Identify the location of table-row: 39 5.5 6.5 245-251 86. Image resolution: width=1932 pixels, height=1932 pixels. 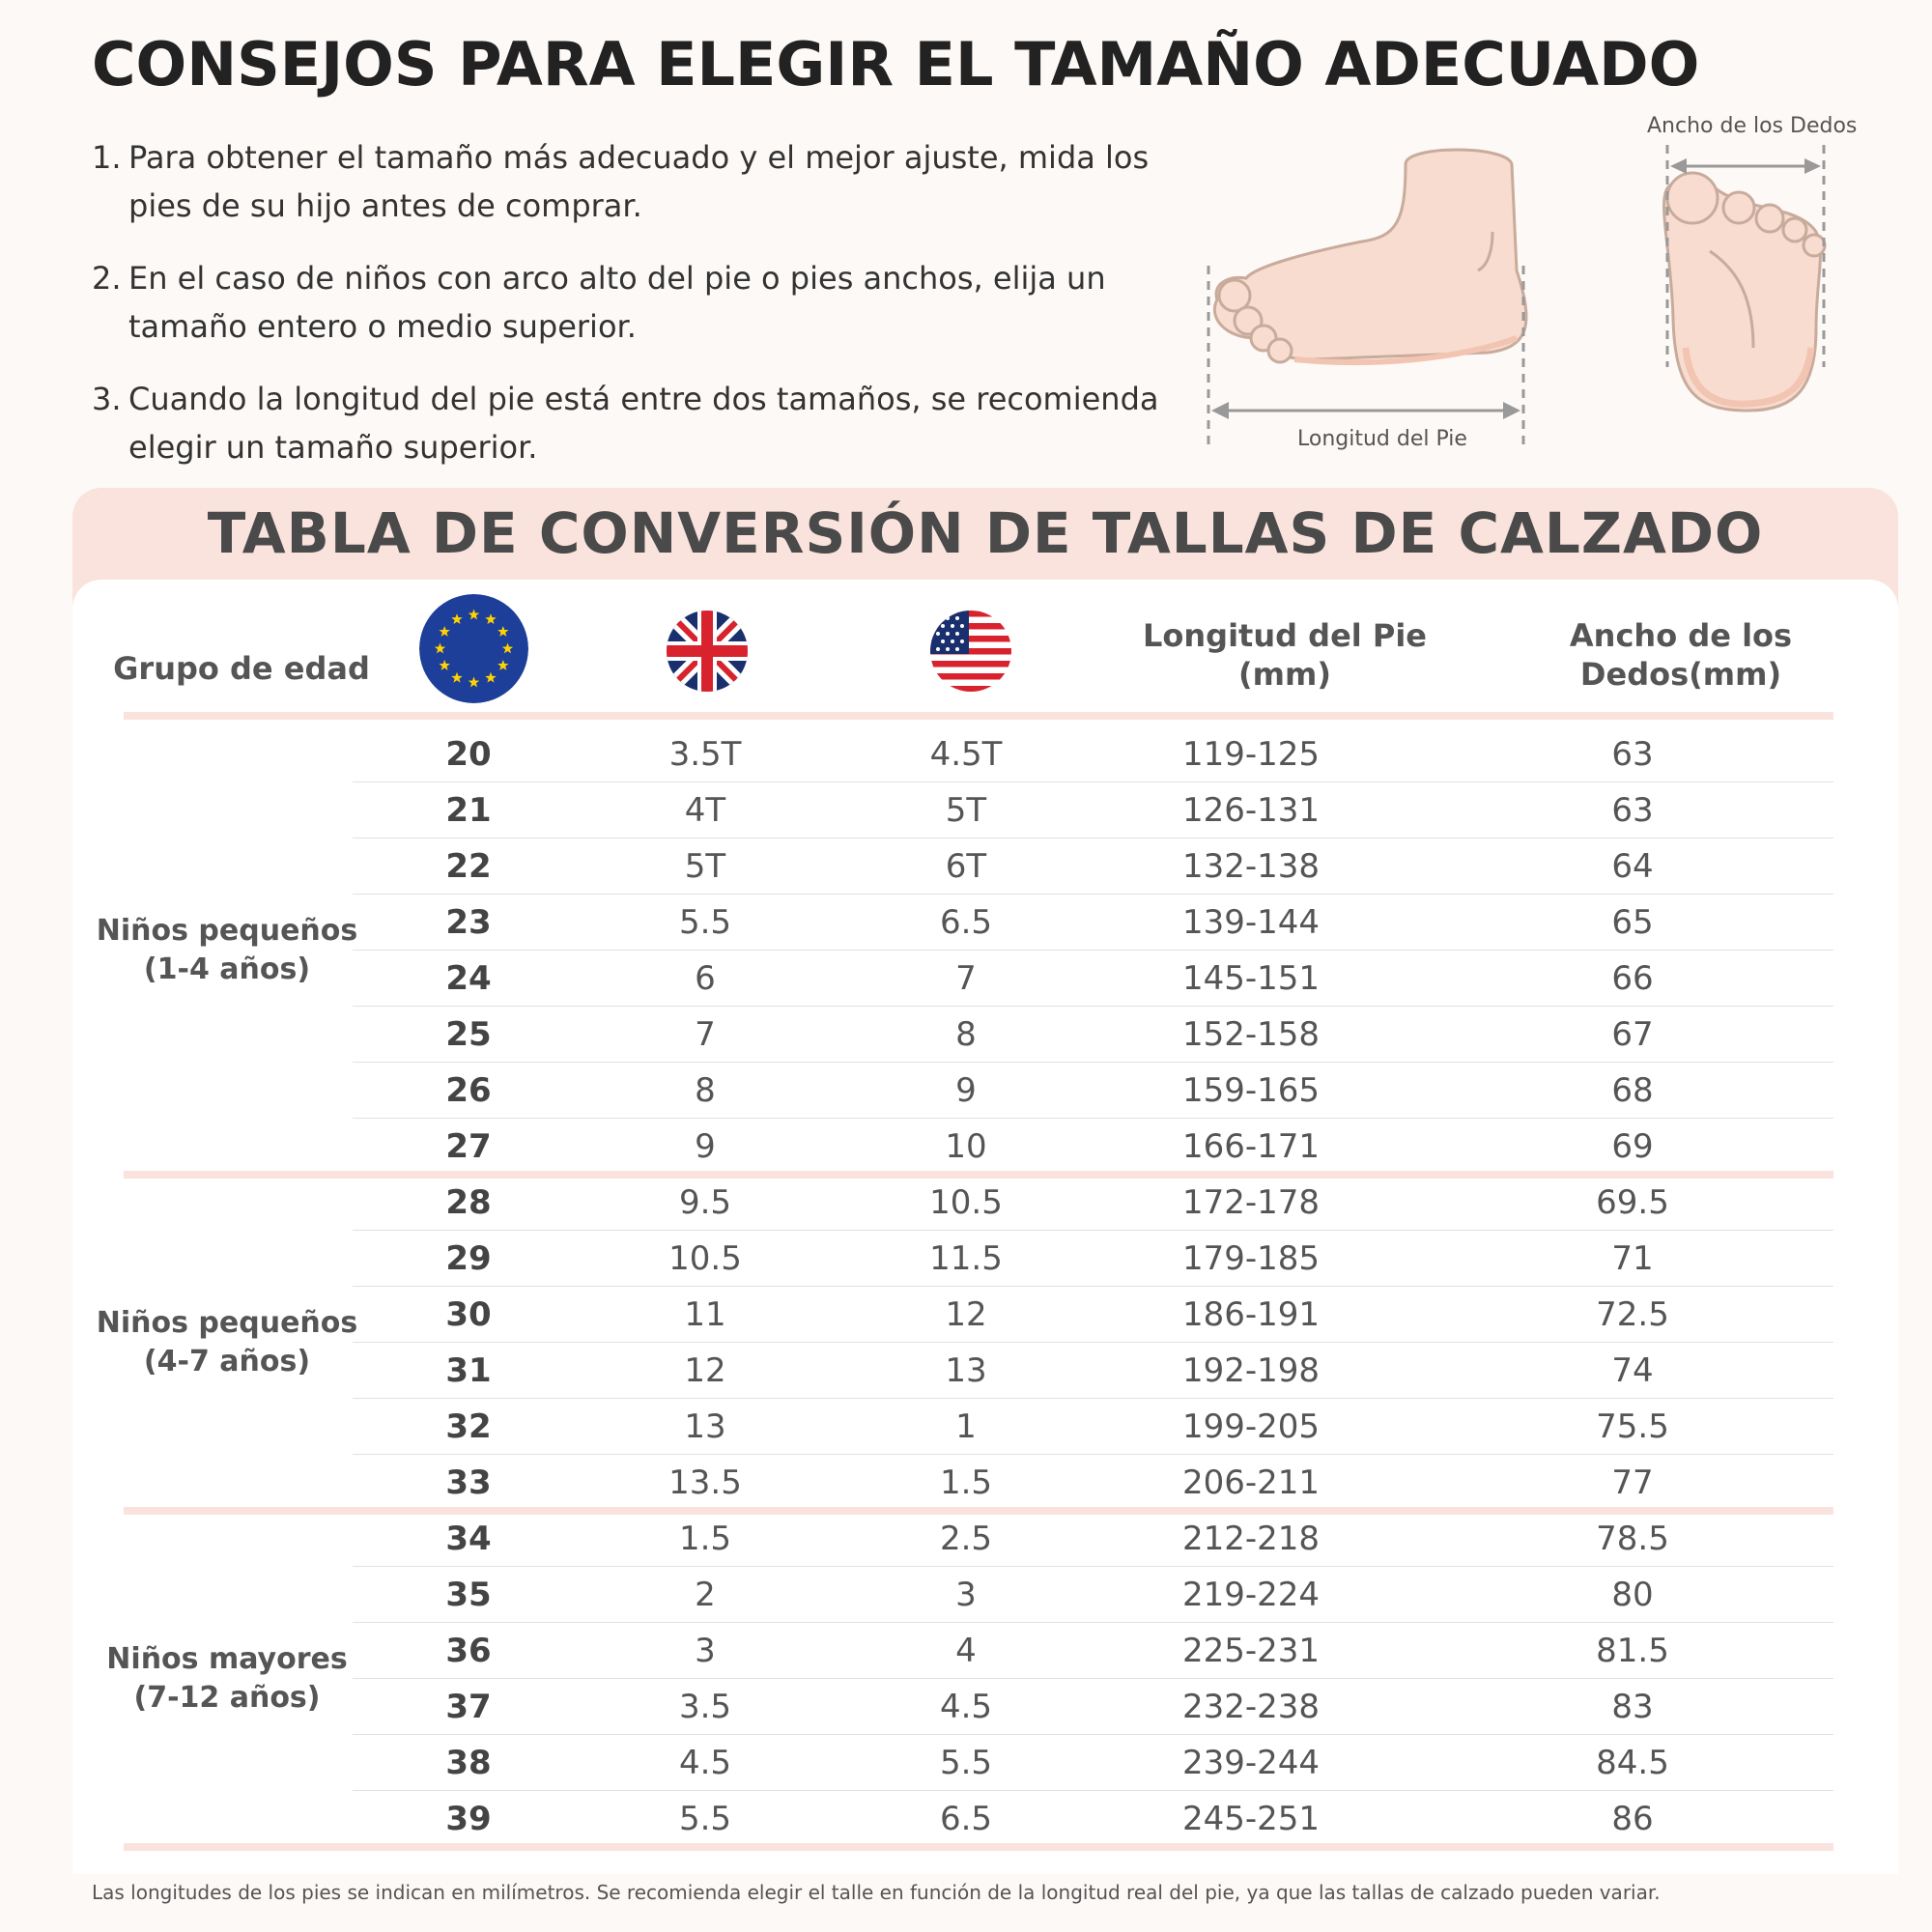
(1093, 1819).